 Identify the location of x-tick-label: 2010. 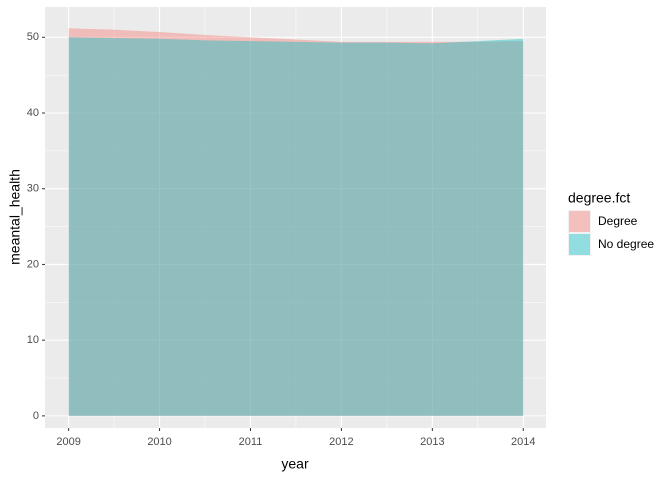
(159, 442).